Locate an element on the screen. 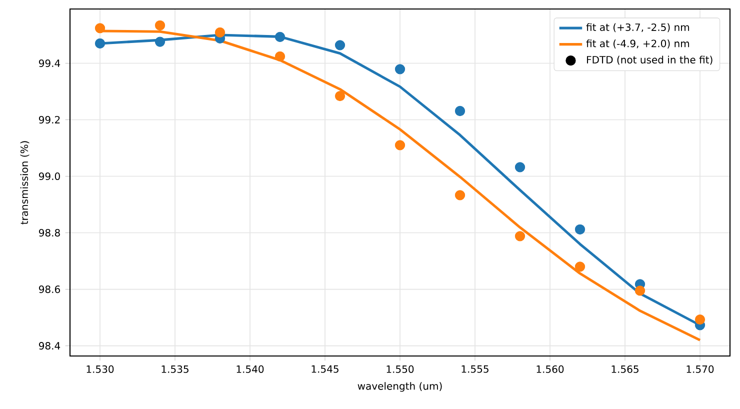  x-tick-label: 1.565 is located at coordinates (625, 369).